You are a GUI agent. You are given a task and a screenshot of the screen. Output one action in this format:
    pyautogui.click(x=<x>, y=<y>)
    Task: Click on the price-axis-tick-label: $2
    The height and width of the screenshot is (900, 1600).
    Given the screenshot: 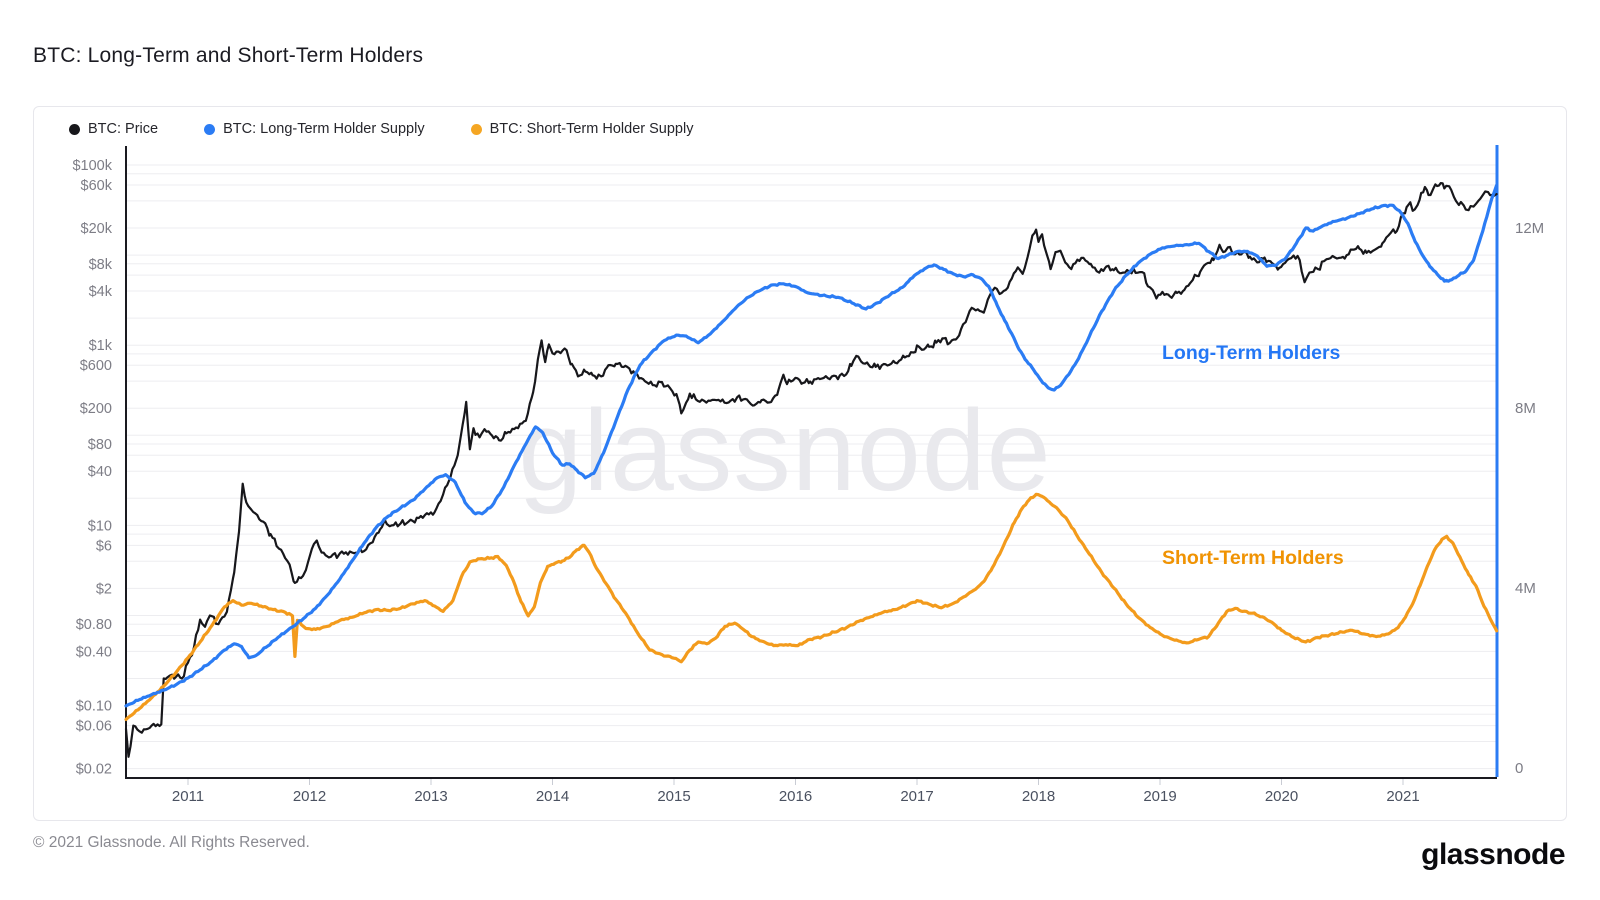 What is the action you would take?
    pyautogui.click(x=104, y=589)
    